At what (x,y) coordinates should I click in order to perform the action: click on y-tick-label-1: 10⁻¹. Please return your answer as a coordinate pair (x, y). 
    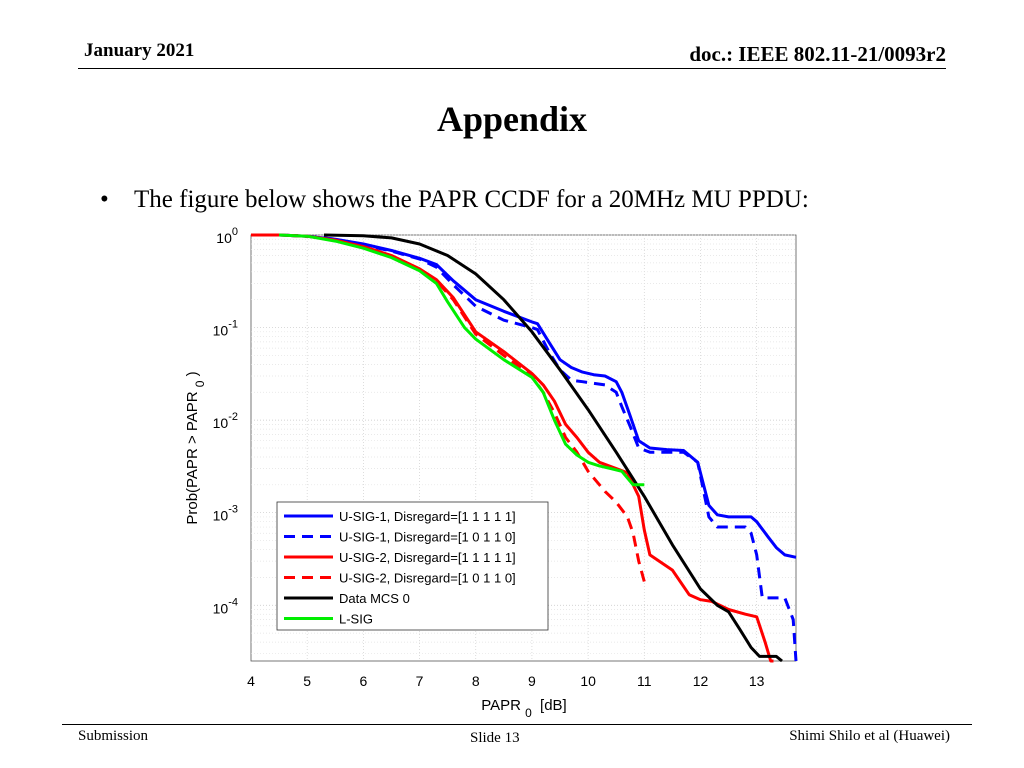
    Looking at the image, I should click on (225, 329).